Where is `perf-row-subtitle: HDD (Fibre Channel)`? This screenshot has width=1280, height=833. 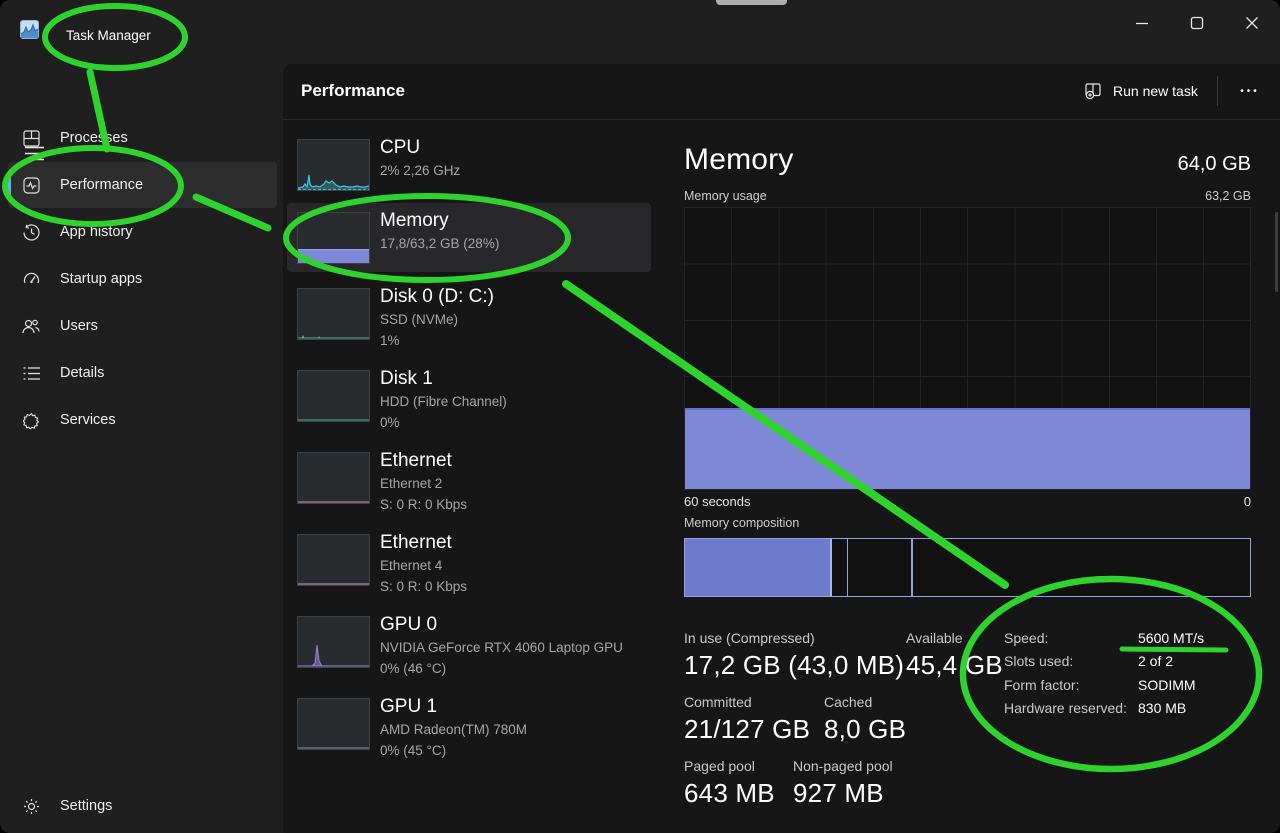 perf-row-subtitle: HDD (Fibre Channel) is located at coordinates (443, 401).